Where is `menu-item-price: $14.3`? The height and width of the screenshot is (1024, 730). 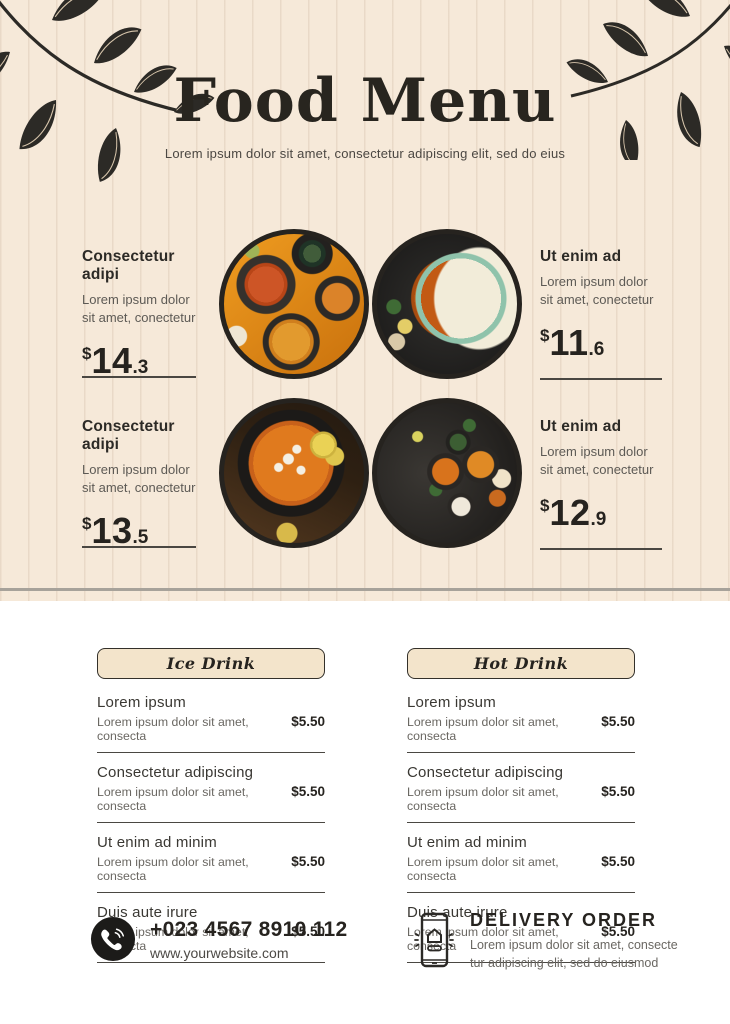
menu-item-price: $14.3 is located at coordinates (139, 361).